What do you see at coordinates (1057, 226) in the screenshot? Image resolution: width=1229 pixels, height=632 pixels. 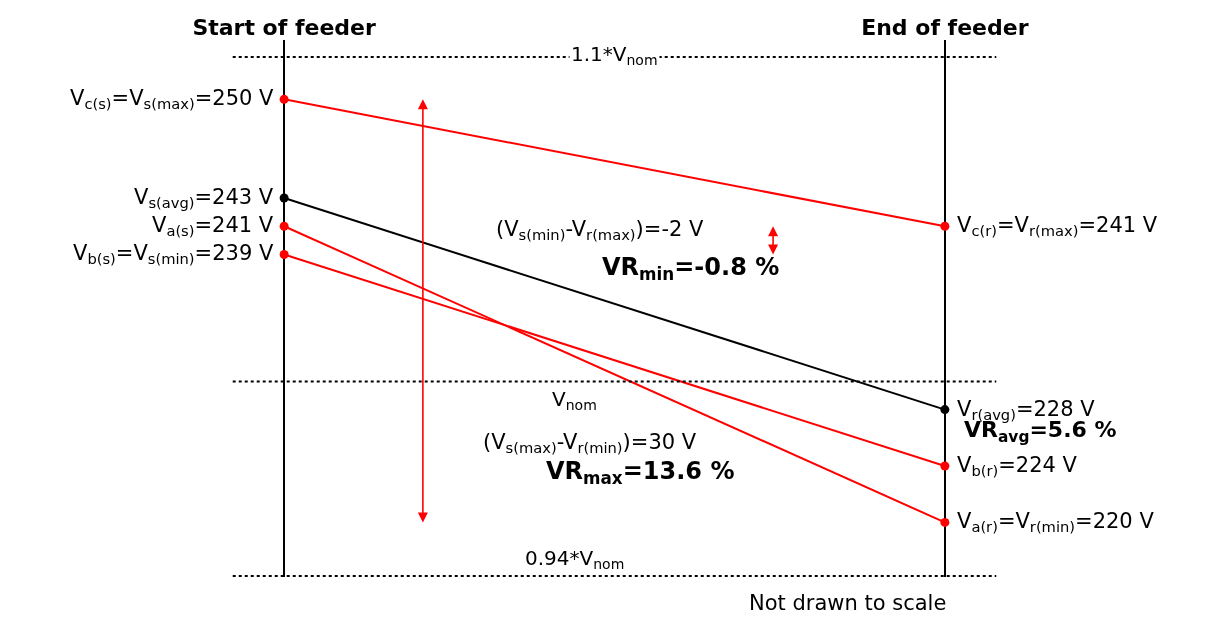 I see `data-label: V$_{c(r)}$=V$_{r(max)}$=241 V` at bounding box center [1057, 226].